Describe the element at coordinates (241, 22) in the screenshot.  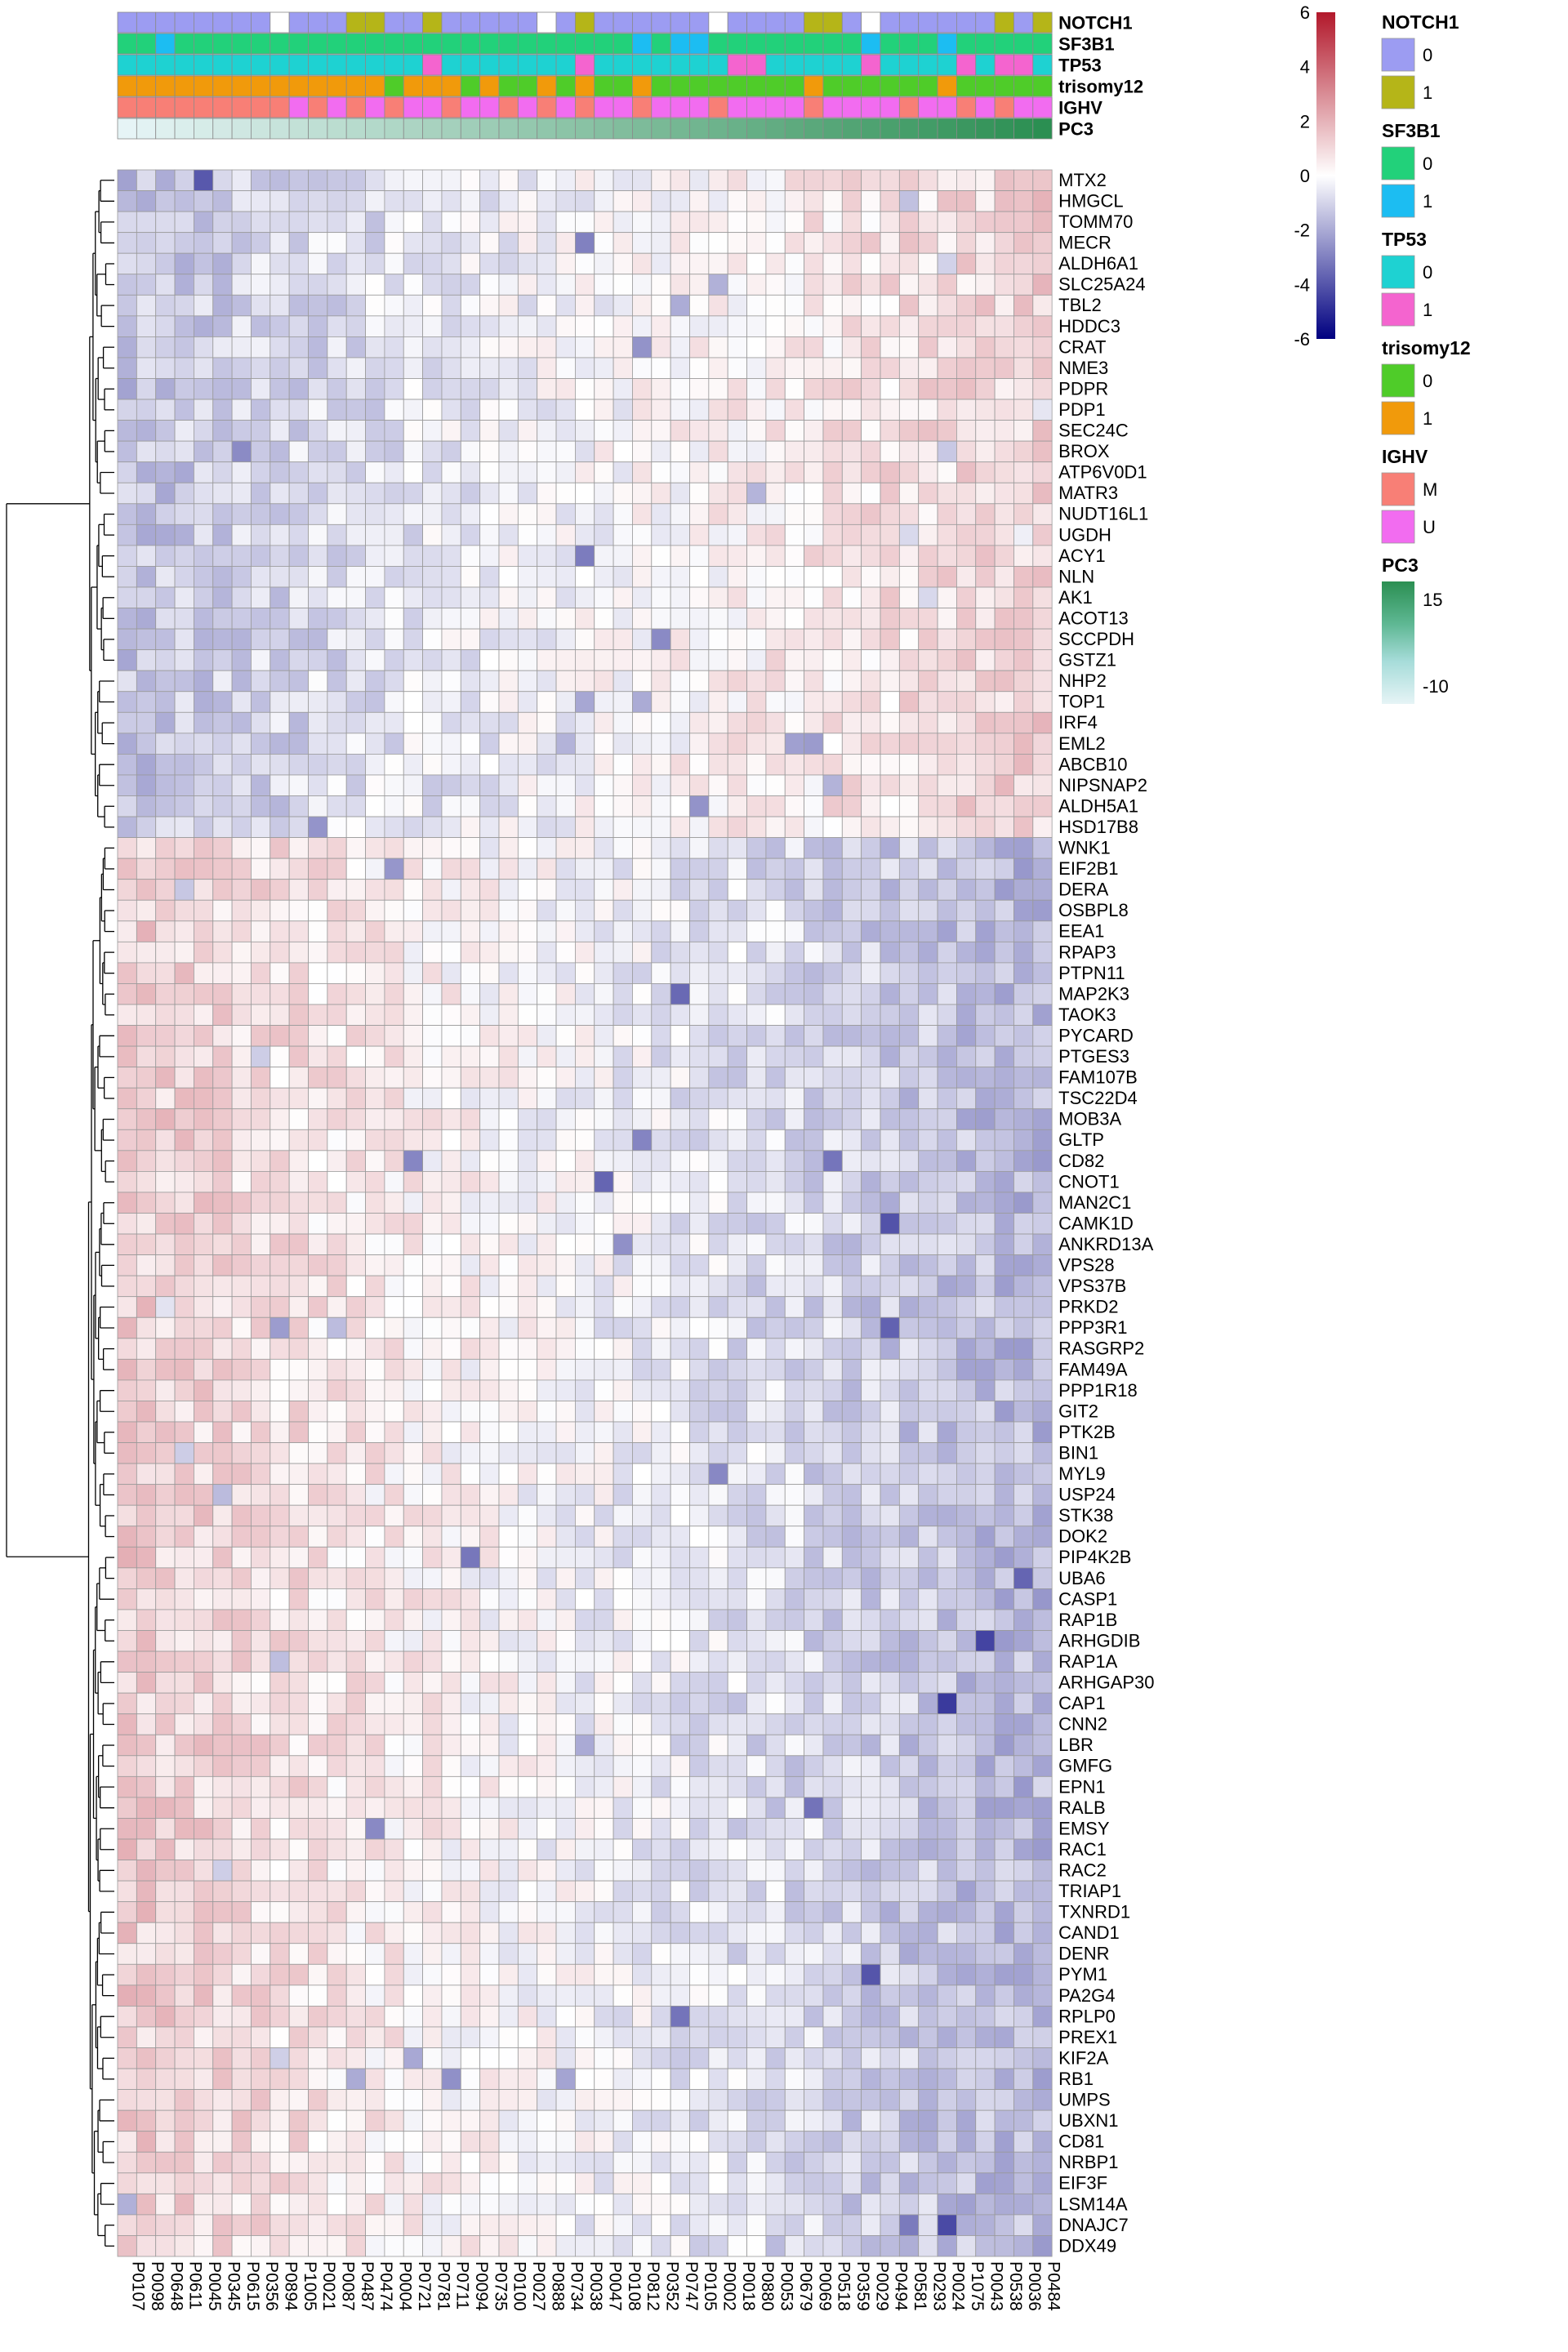
I see `annotation-cell` at that location.